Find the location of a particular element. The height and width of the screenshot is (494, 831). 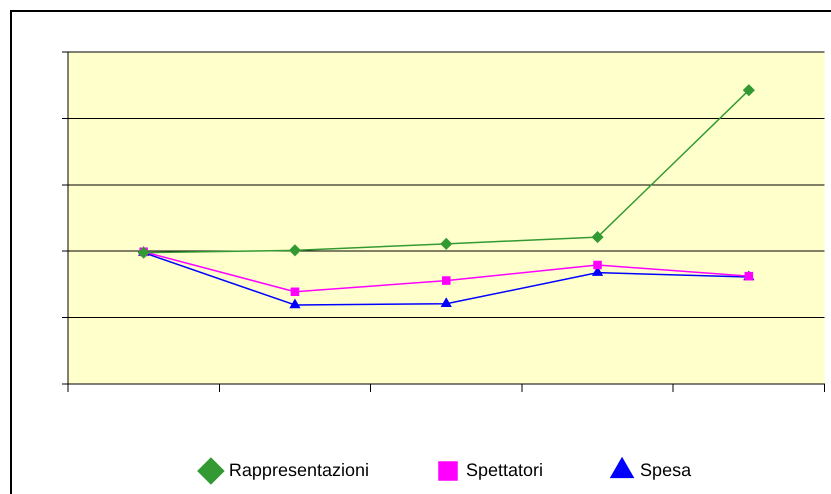

legend-label: Rappresentazioni is located at coordinates (299, 470).